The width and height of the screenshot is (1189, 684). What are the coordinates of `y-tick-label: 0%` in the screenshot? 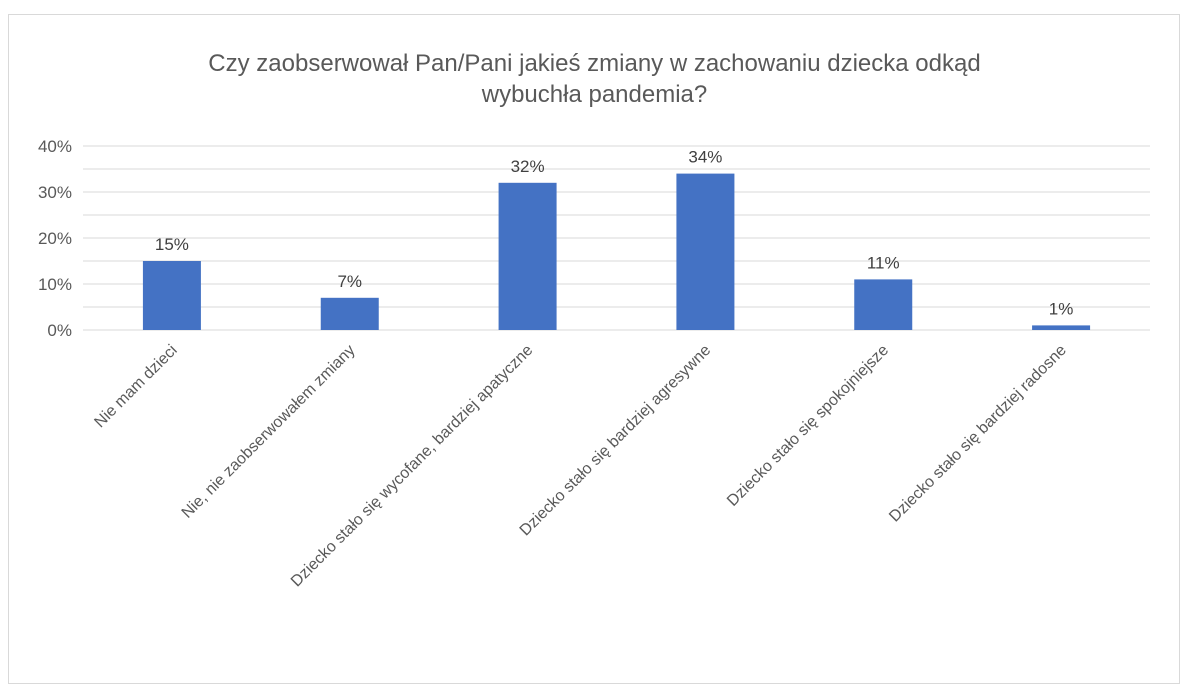 It's located at (59, 330).